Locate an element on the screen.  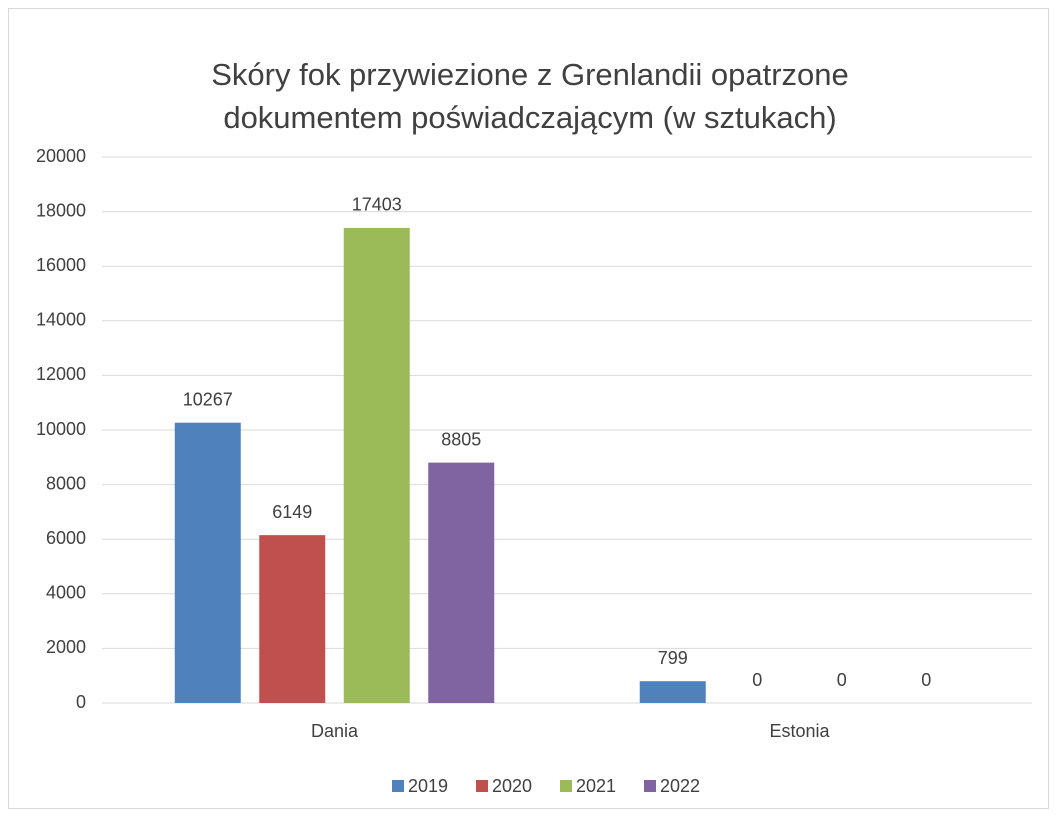
y-tick-label: 10000 is located at coordinates (61, 429).